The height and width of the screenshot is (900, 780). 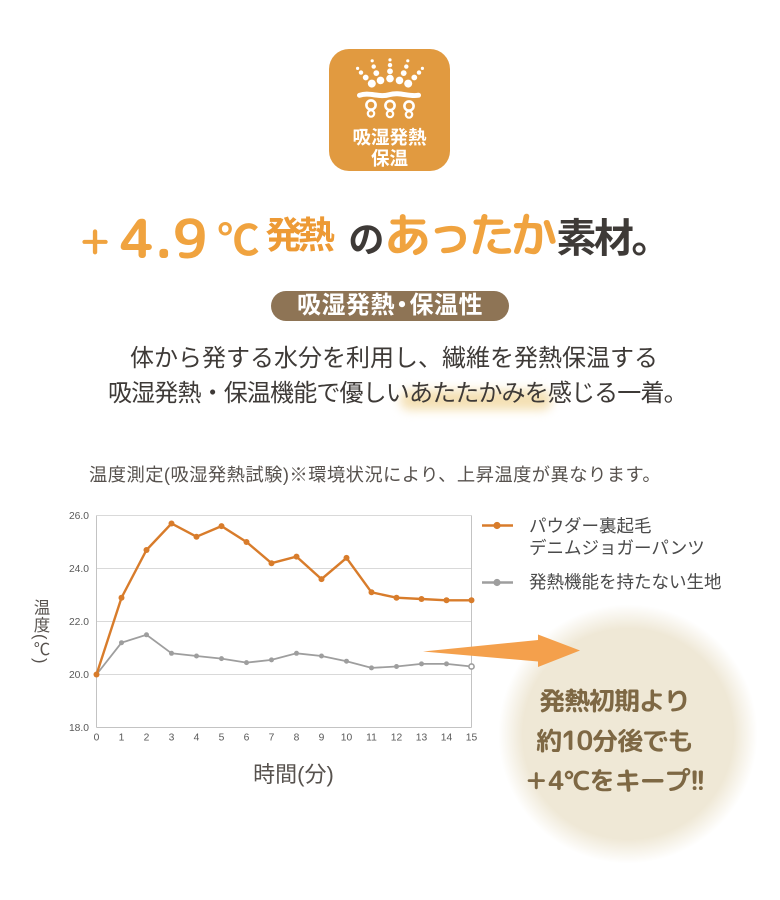 What do you see at coordinates (79, 675) in the screenshot?
I see `svg-text: 20.0` at bounding box center [79, 675].